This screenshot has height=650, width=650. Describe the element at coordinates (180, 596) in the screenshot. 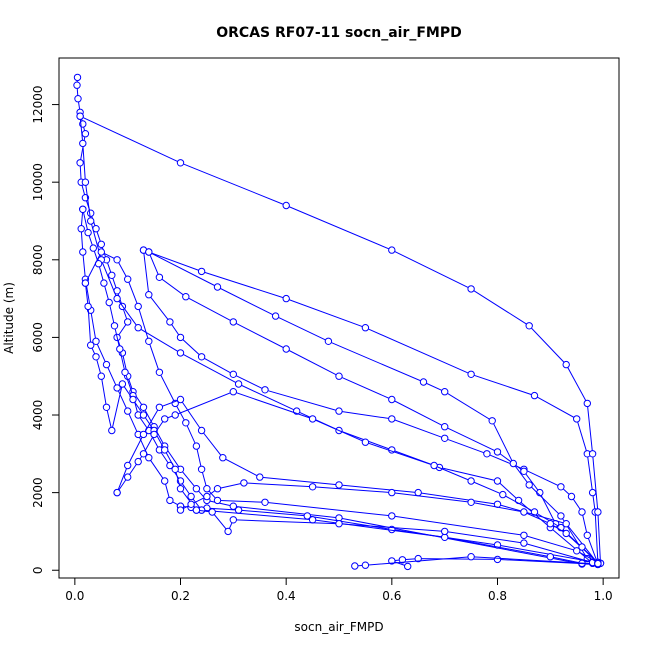

I see `x-tick-label: 0.2` at that location.